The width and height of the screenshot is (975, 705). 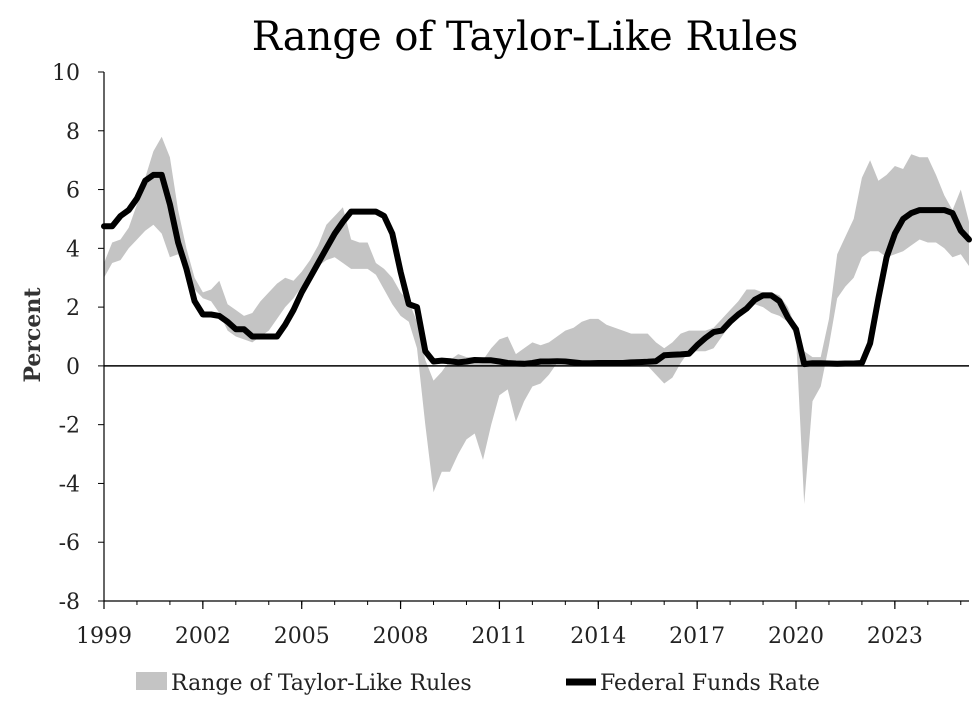 I want to click on y-tick-label: 6, so click(x=73, y=191).